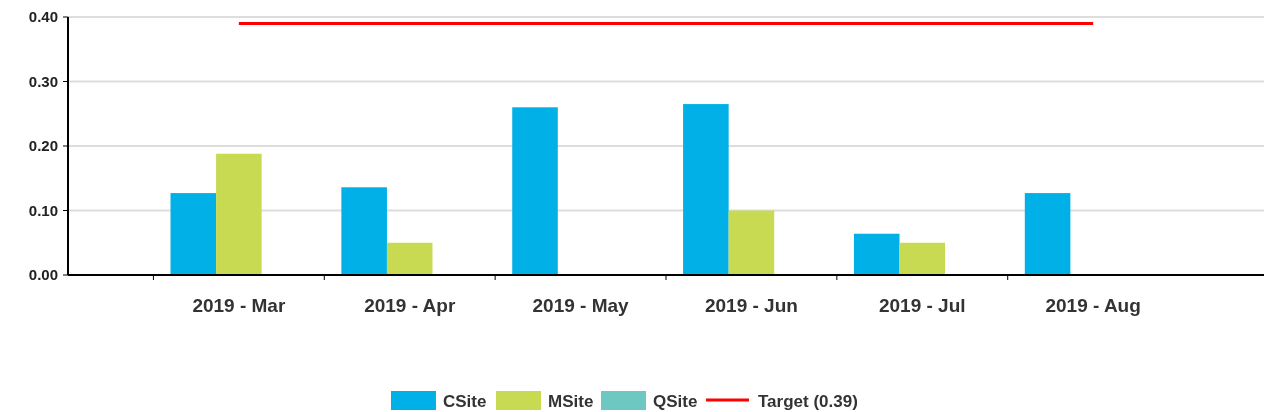  I want to click on legend-label: CSite, so click(465, 401).